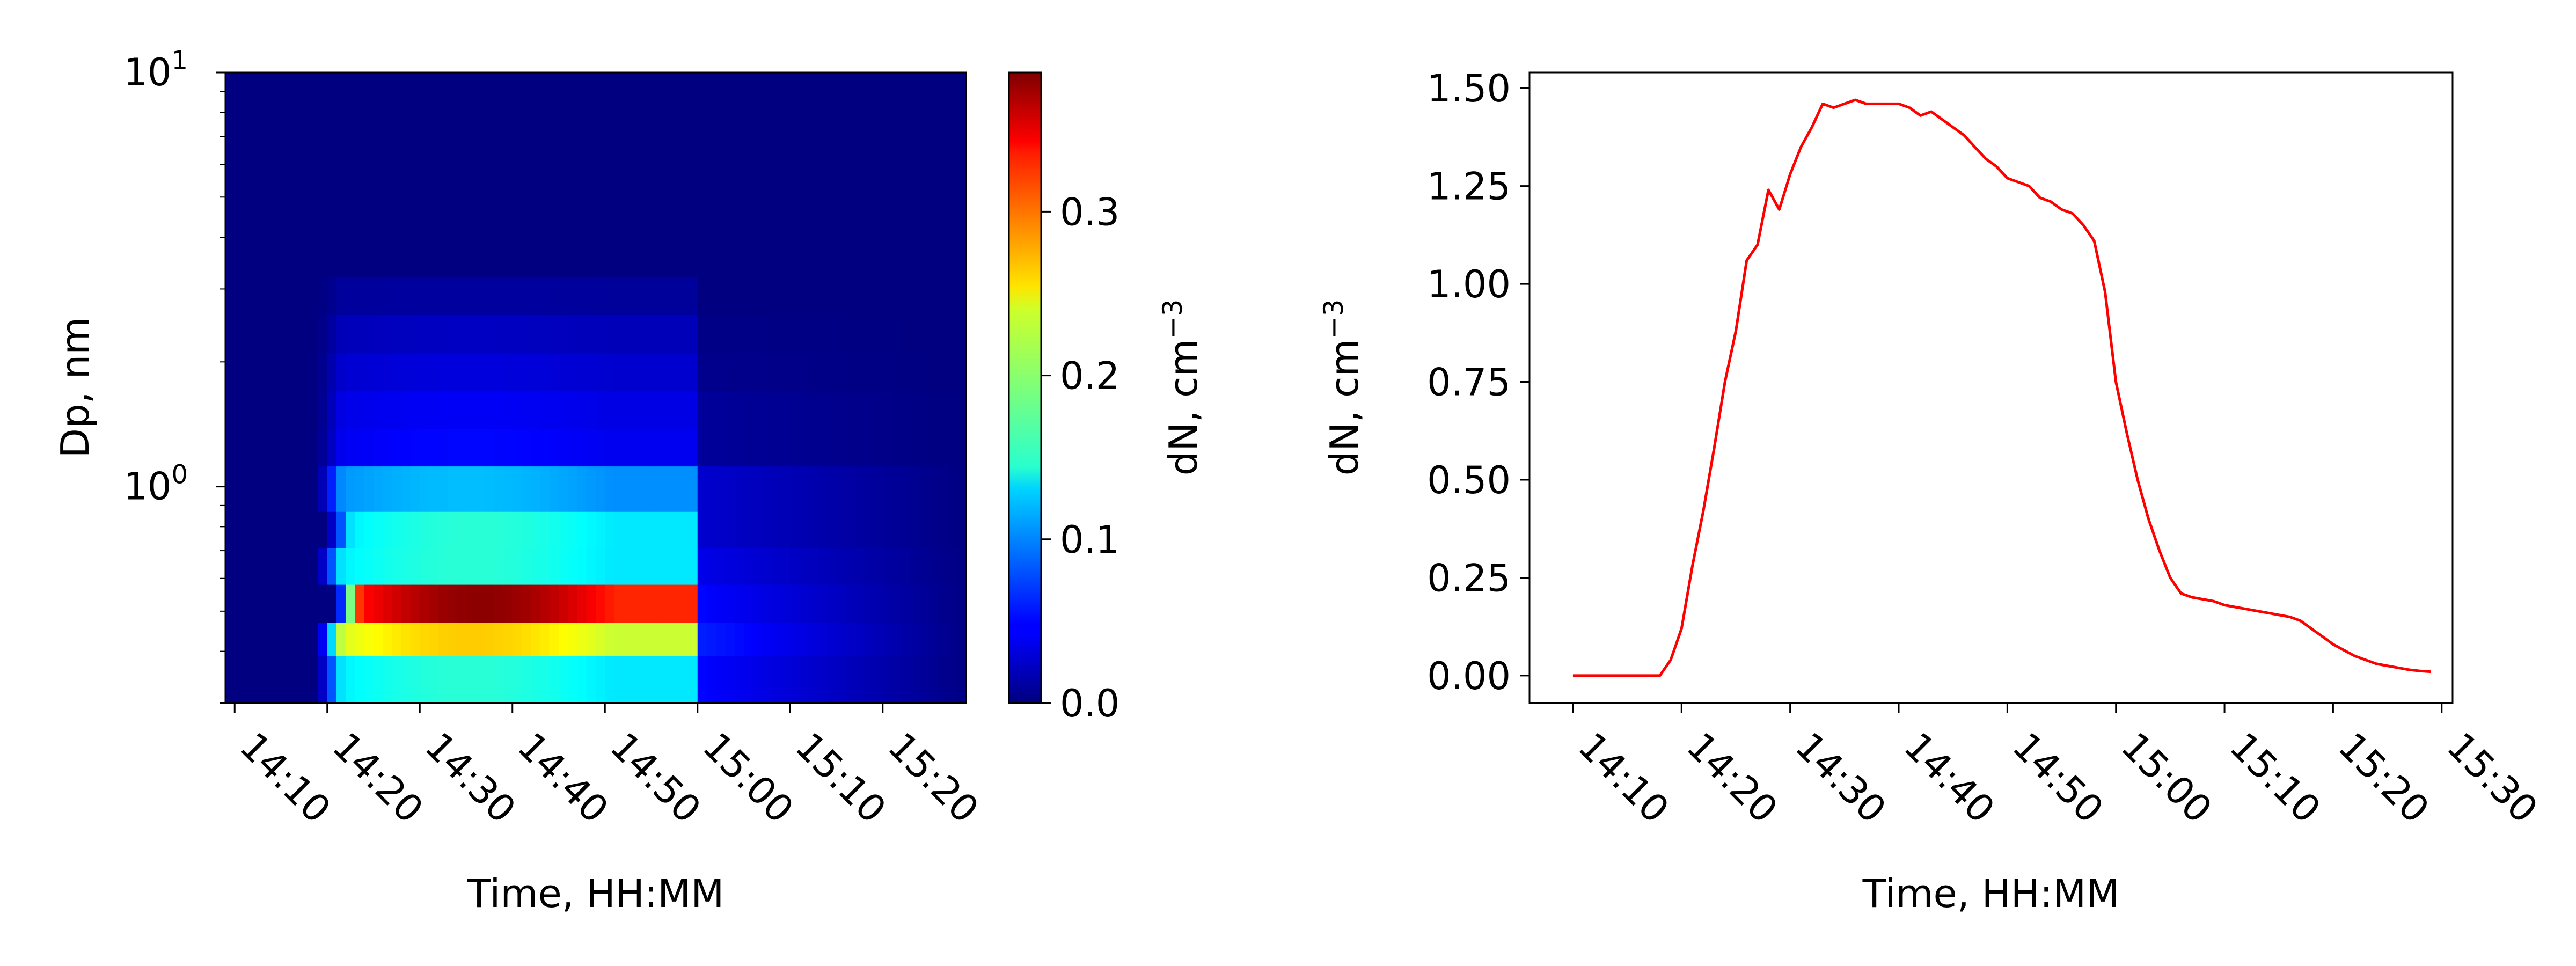 This screenshot has width=2576, height=966. I want to click on colorbar-tick-label: 0.1, so click(1089, 540).